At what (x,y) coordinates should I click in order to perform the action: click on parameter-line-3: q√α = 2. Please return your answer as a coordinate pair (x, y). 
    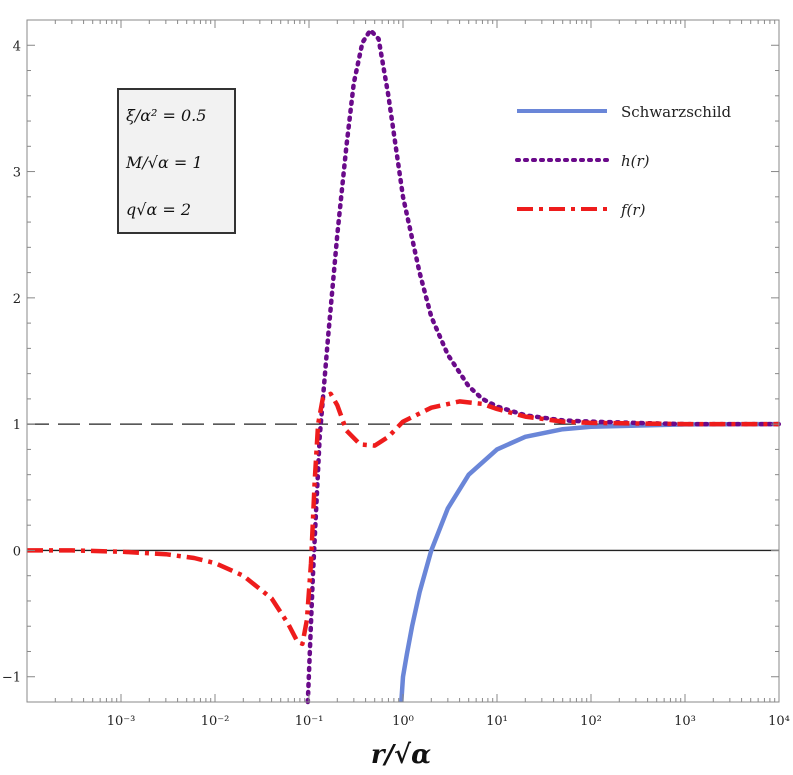
    Looking at the image, I should click on (158, 209).